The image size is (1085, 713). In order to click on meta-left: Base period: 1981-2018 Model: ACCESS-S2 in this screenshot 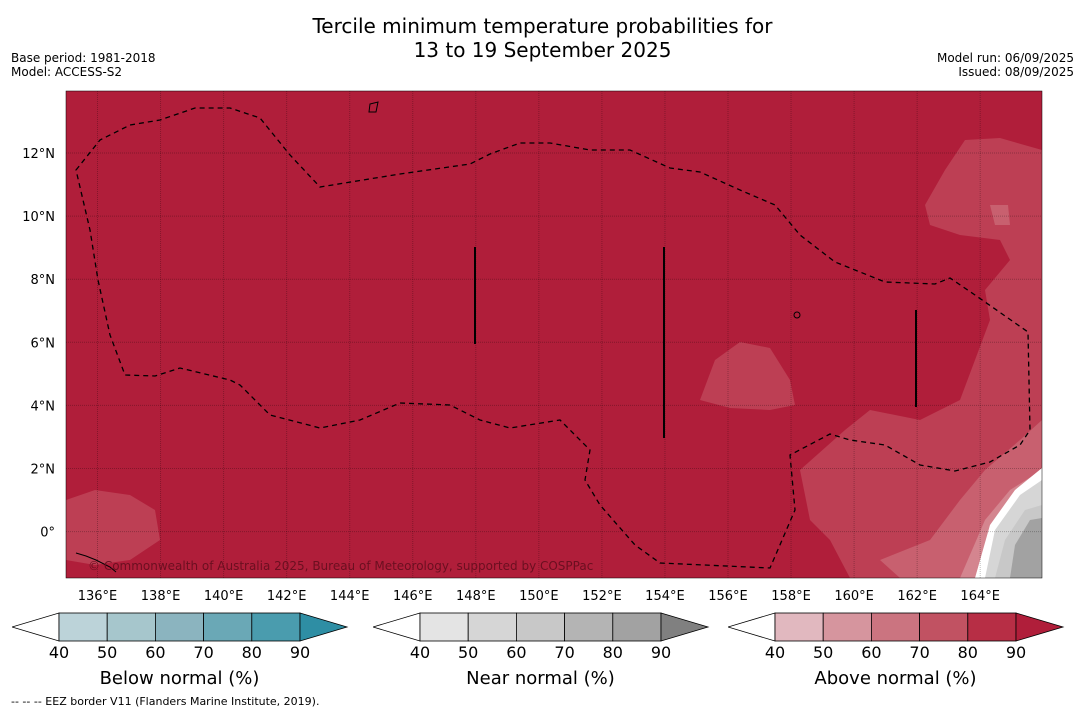, I will do `click(83, 65)`.